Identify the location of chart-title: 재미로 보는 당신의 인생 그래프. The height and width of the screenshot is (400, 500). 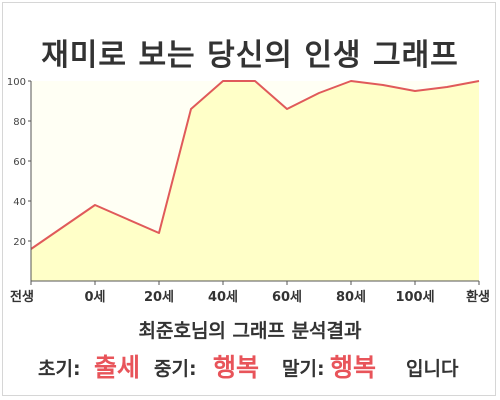
(250, 55).